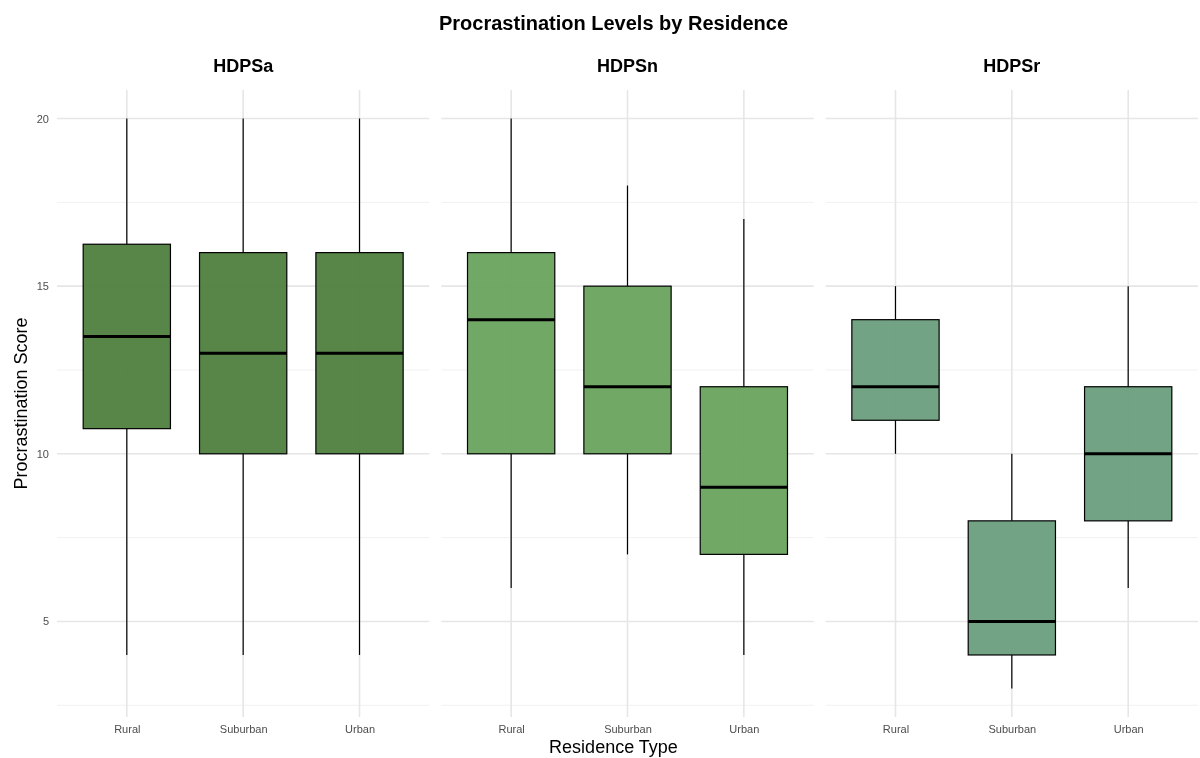 The image size is (1200, 758). I want to click on x-axis-title: Residence Type, so click(613, 747).